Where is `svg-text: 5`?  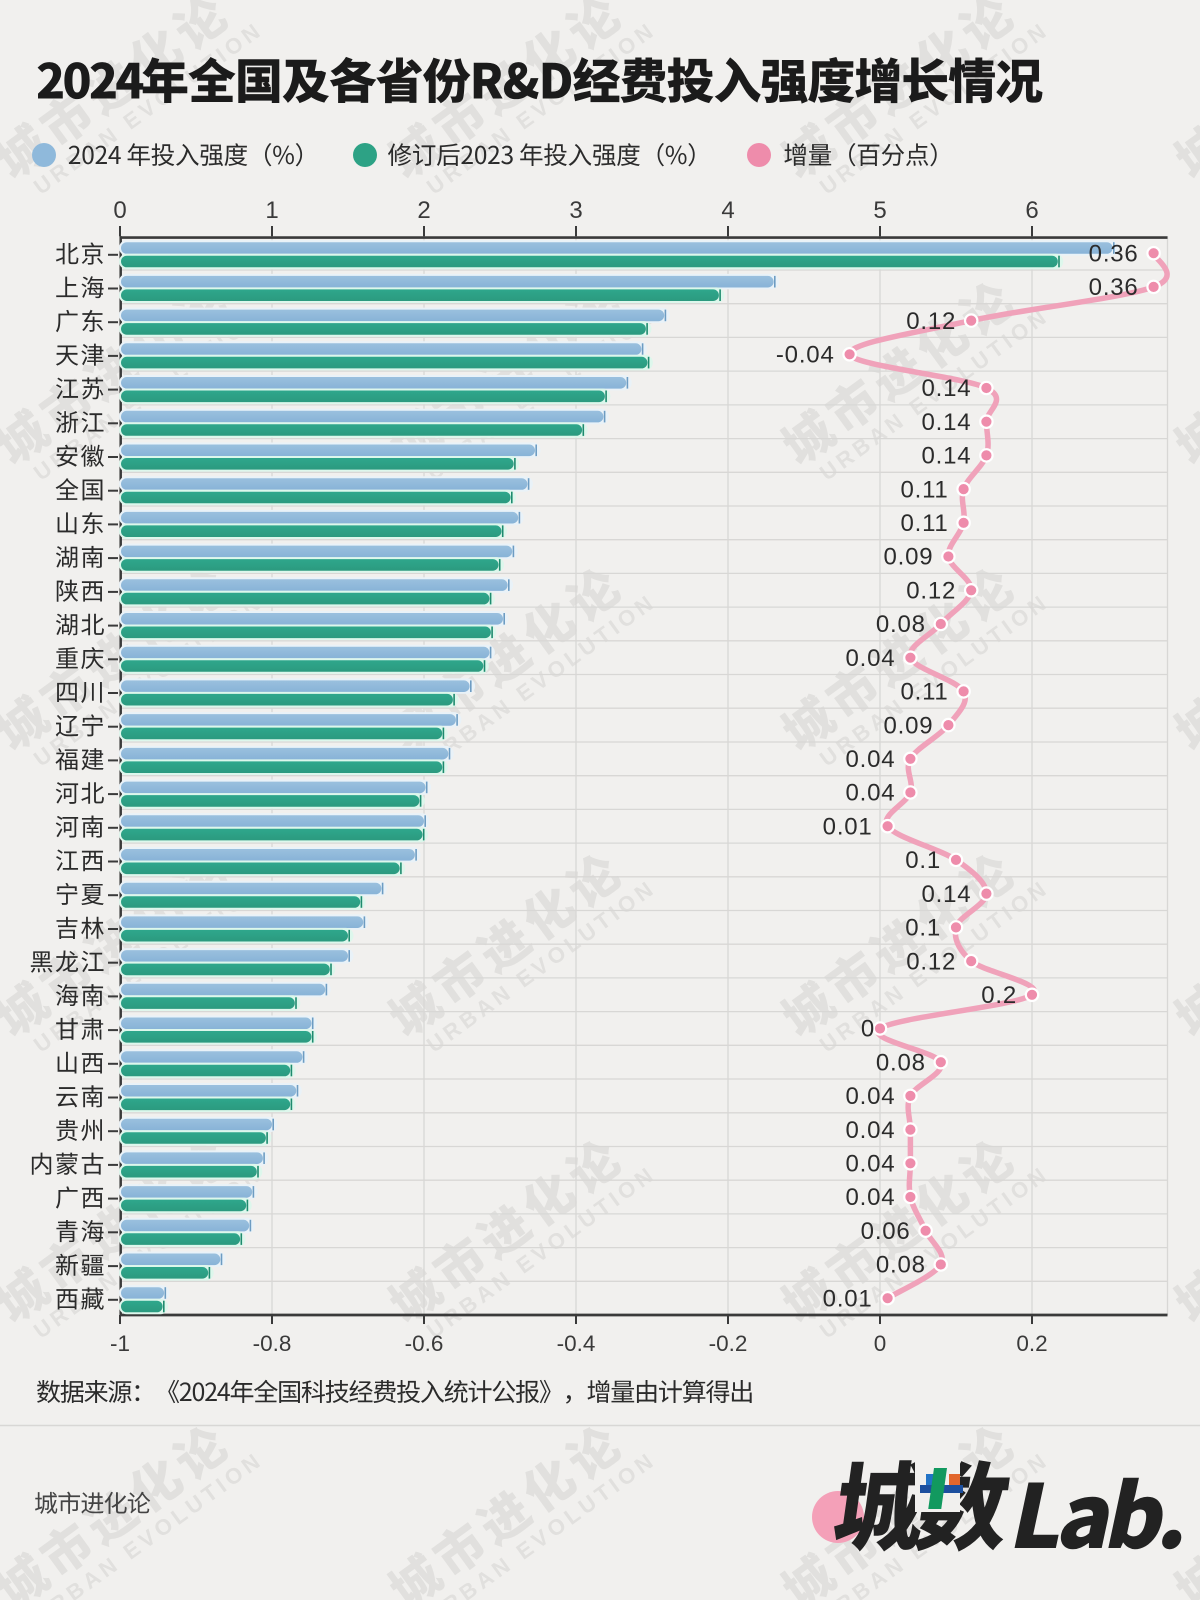 svg-text: 5 is located at coordinates (879, 210).